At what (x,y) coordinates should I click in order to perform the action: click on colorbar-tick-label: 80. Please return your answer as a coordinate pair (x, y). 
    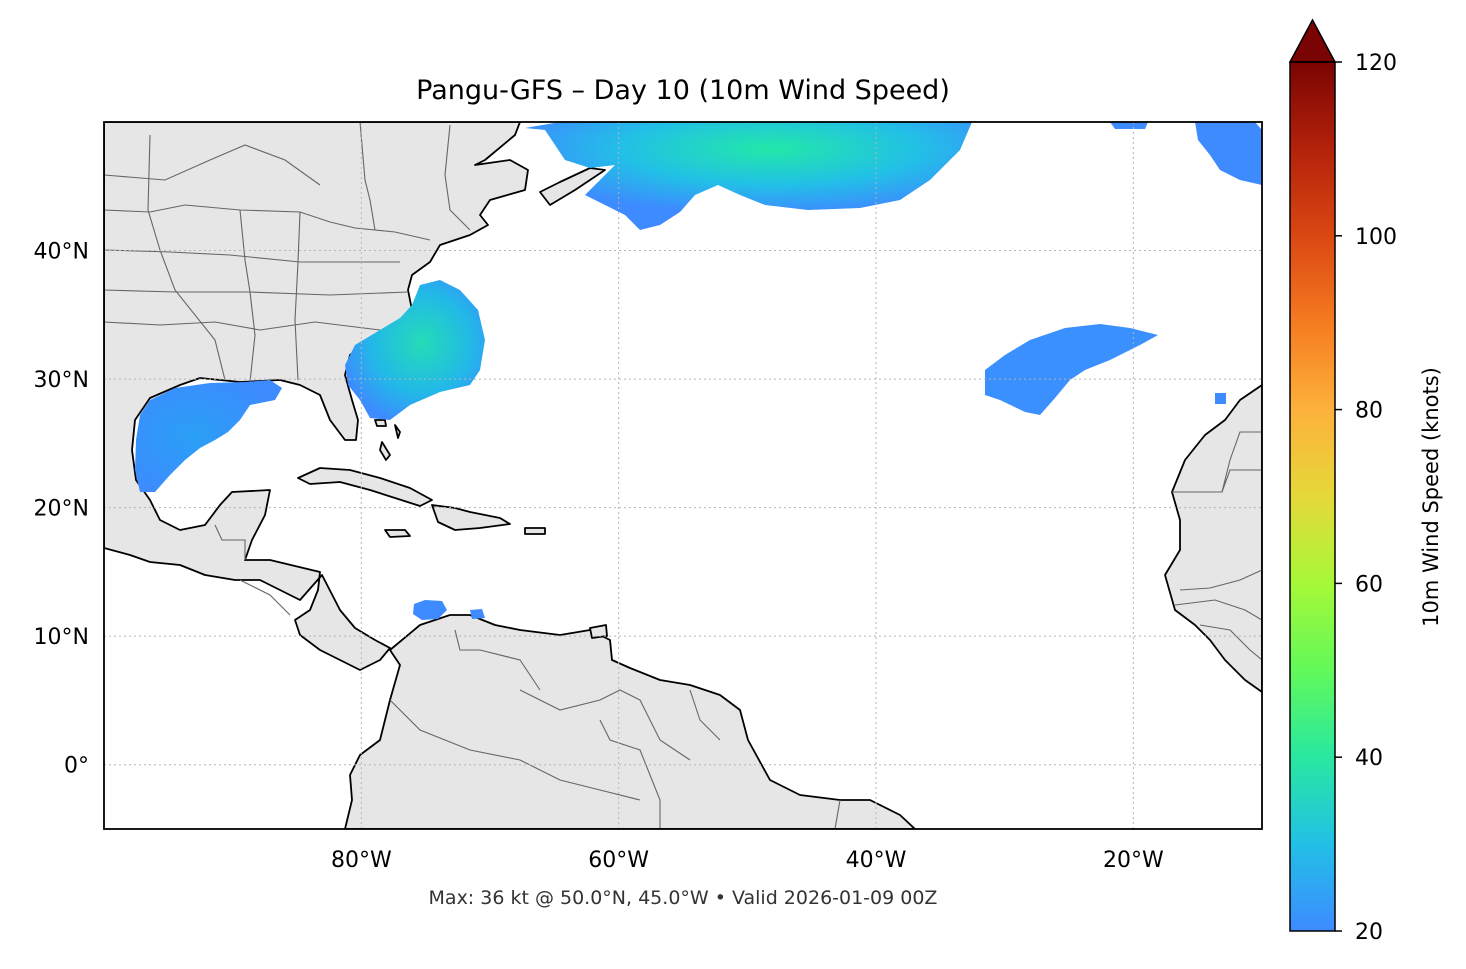
    Looking at the image, I should click on (1369, 411).